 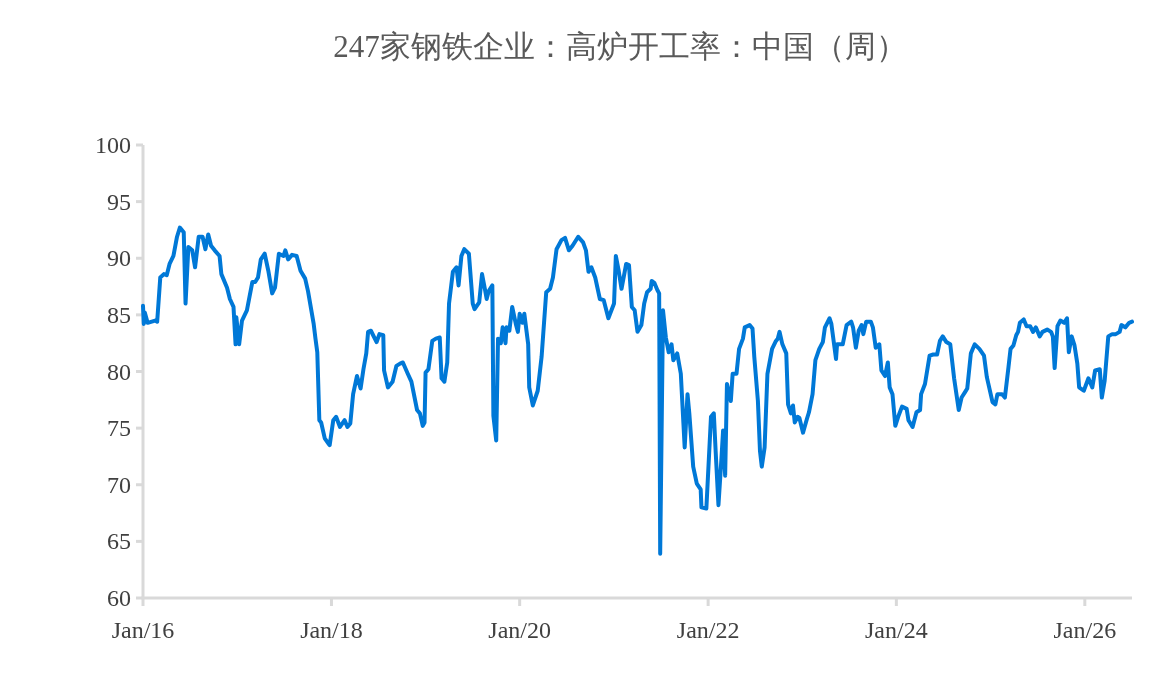 I want to click on x-tick-label: Jan/18, so click(x=331, y=630).